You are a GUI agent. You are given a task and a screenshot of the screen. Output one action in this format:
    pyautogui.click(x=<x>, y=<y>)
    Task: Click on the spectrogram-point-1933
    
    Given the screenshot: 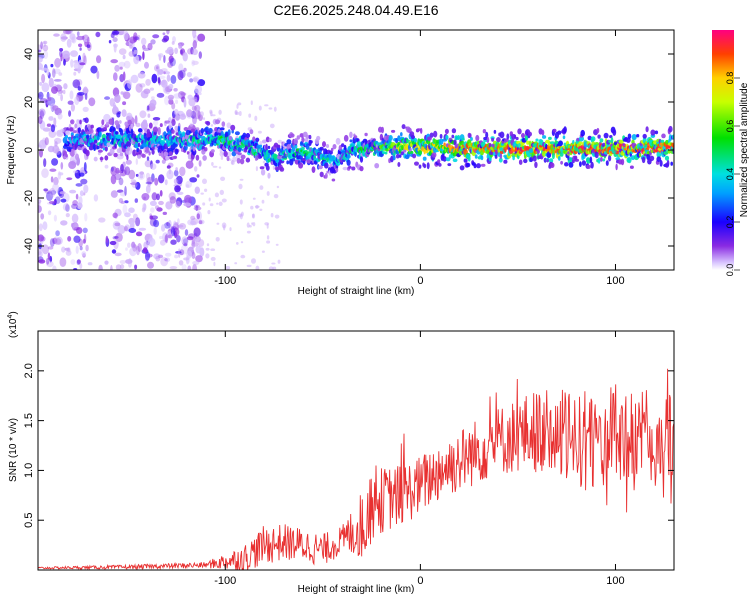 What is the action you would take?
    pyautogui.click(x=361, y=169)
    